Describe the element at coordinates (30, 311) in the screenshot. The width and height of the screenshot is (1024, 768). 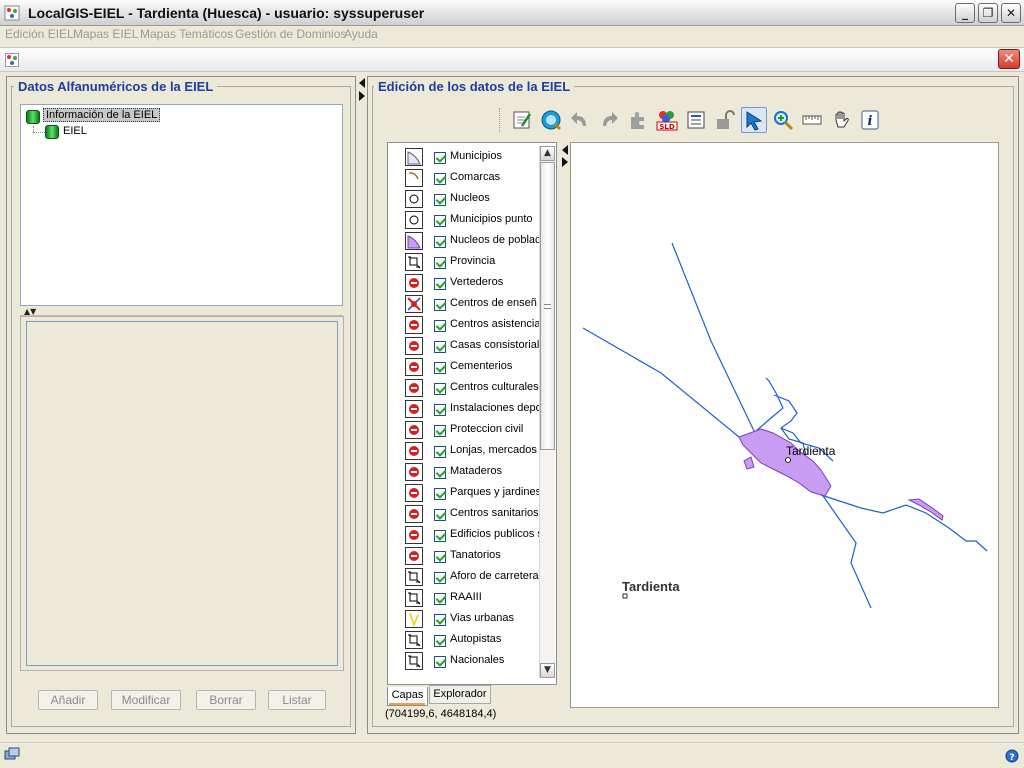
I see `split-arrows-icon: ▲▼` at that location.